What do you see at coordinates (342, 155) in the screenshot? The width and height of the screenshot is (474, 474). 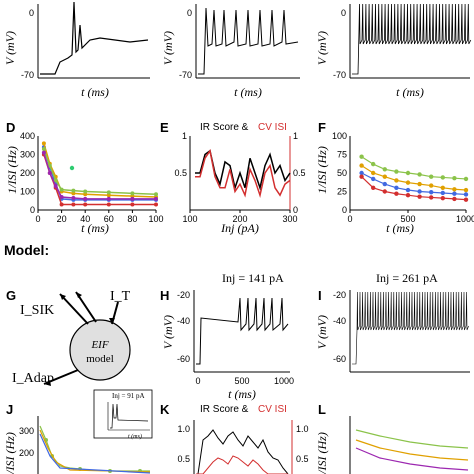 I see `ytick-F-3: 75` at bounding box center [342, 155].